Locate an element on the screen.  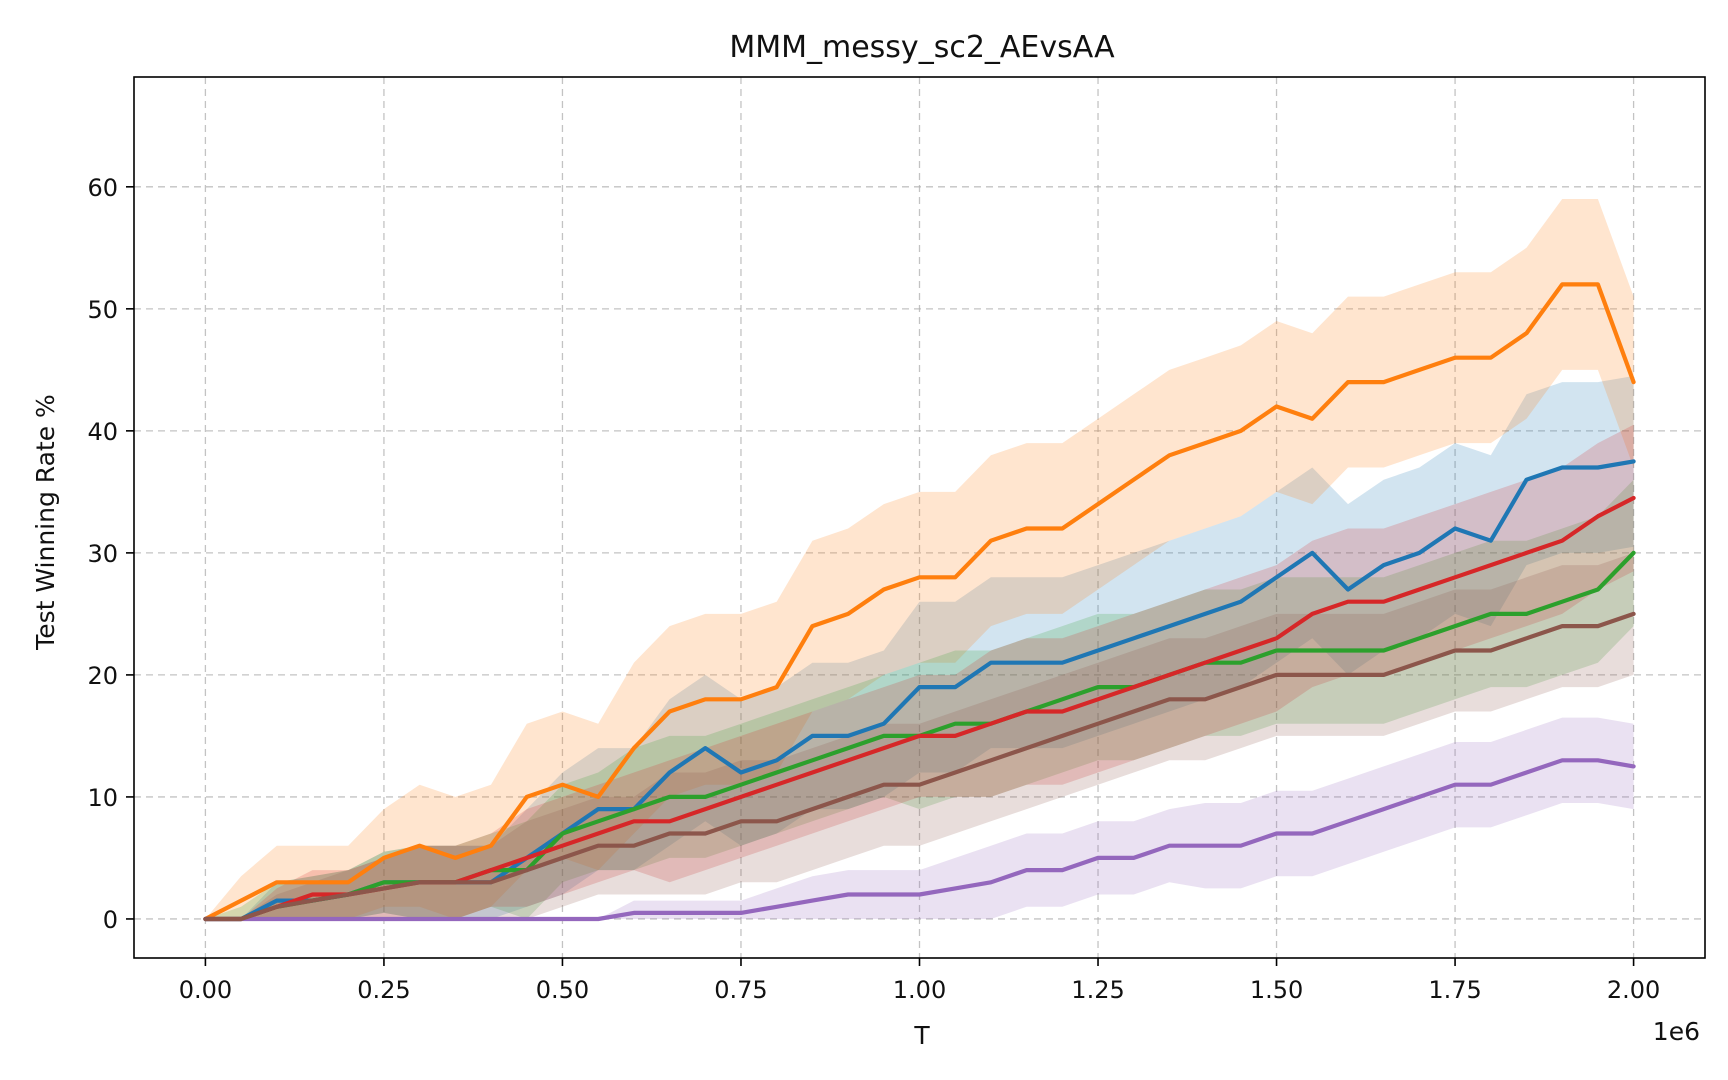
y-tick-label: 40 is located at coordinates (102, 432).